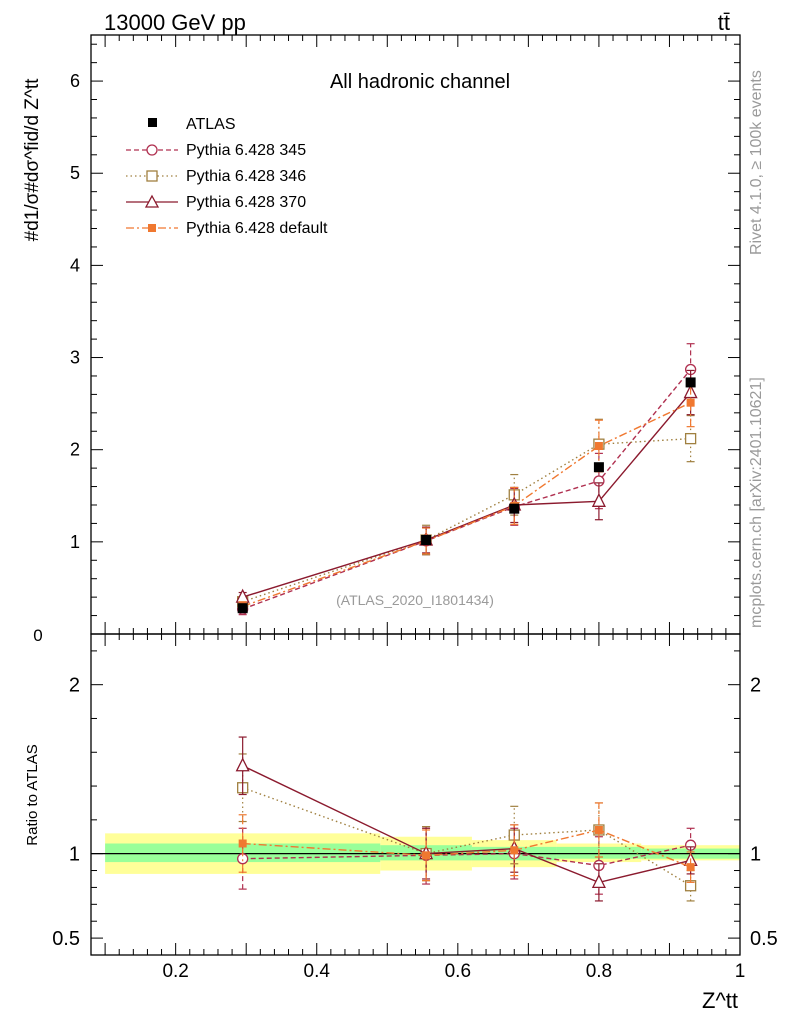 The width and height of the screenshot is (786, 1024). I want to click on ratio-y-tick-label-right: 2, so click(755, 686).